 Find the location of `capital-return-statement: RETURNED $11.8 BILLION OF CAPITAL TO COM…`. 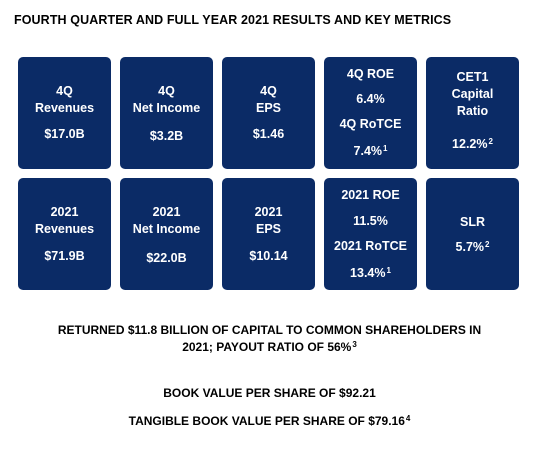

capital-return-statement: RETURNED $11.8 BILLION OF CAPITAL TO COM… is located at coordinates (269, 339).